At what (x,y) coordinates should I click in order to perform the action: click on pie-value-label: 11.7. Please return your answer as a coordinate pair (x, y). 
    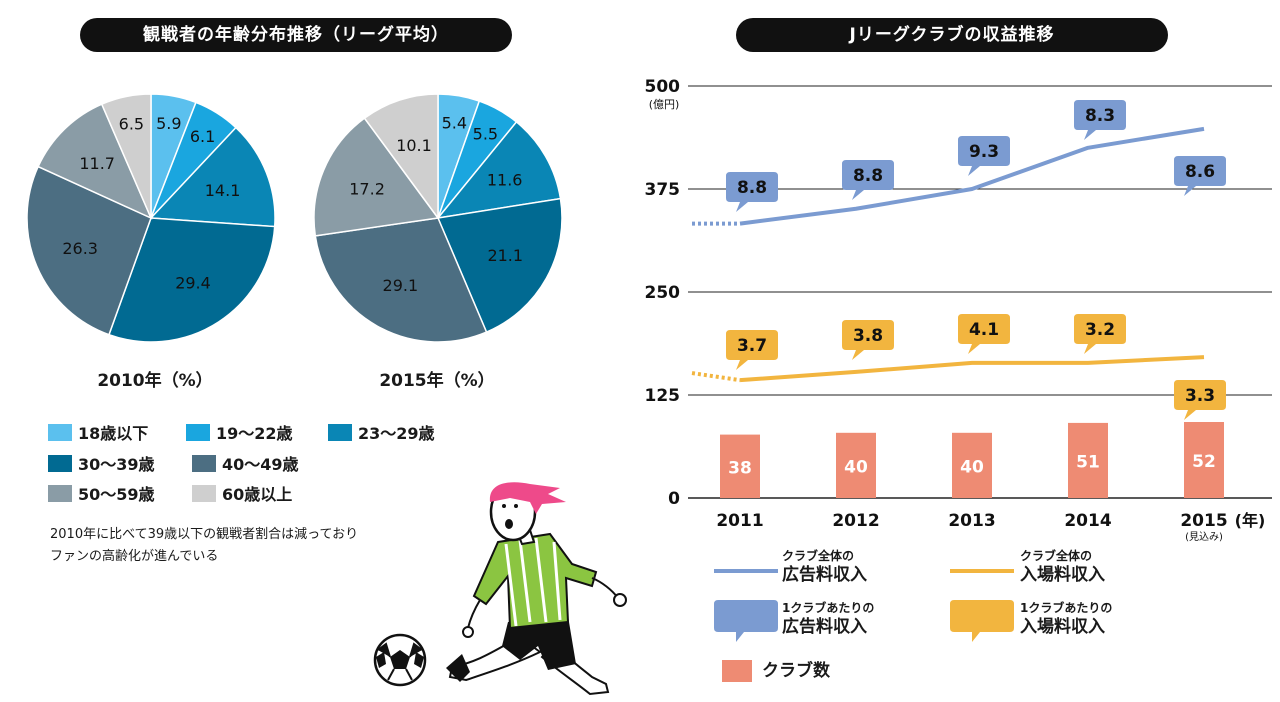
    Looking at the image, I should click on (97, 163).